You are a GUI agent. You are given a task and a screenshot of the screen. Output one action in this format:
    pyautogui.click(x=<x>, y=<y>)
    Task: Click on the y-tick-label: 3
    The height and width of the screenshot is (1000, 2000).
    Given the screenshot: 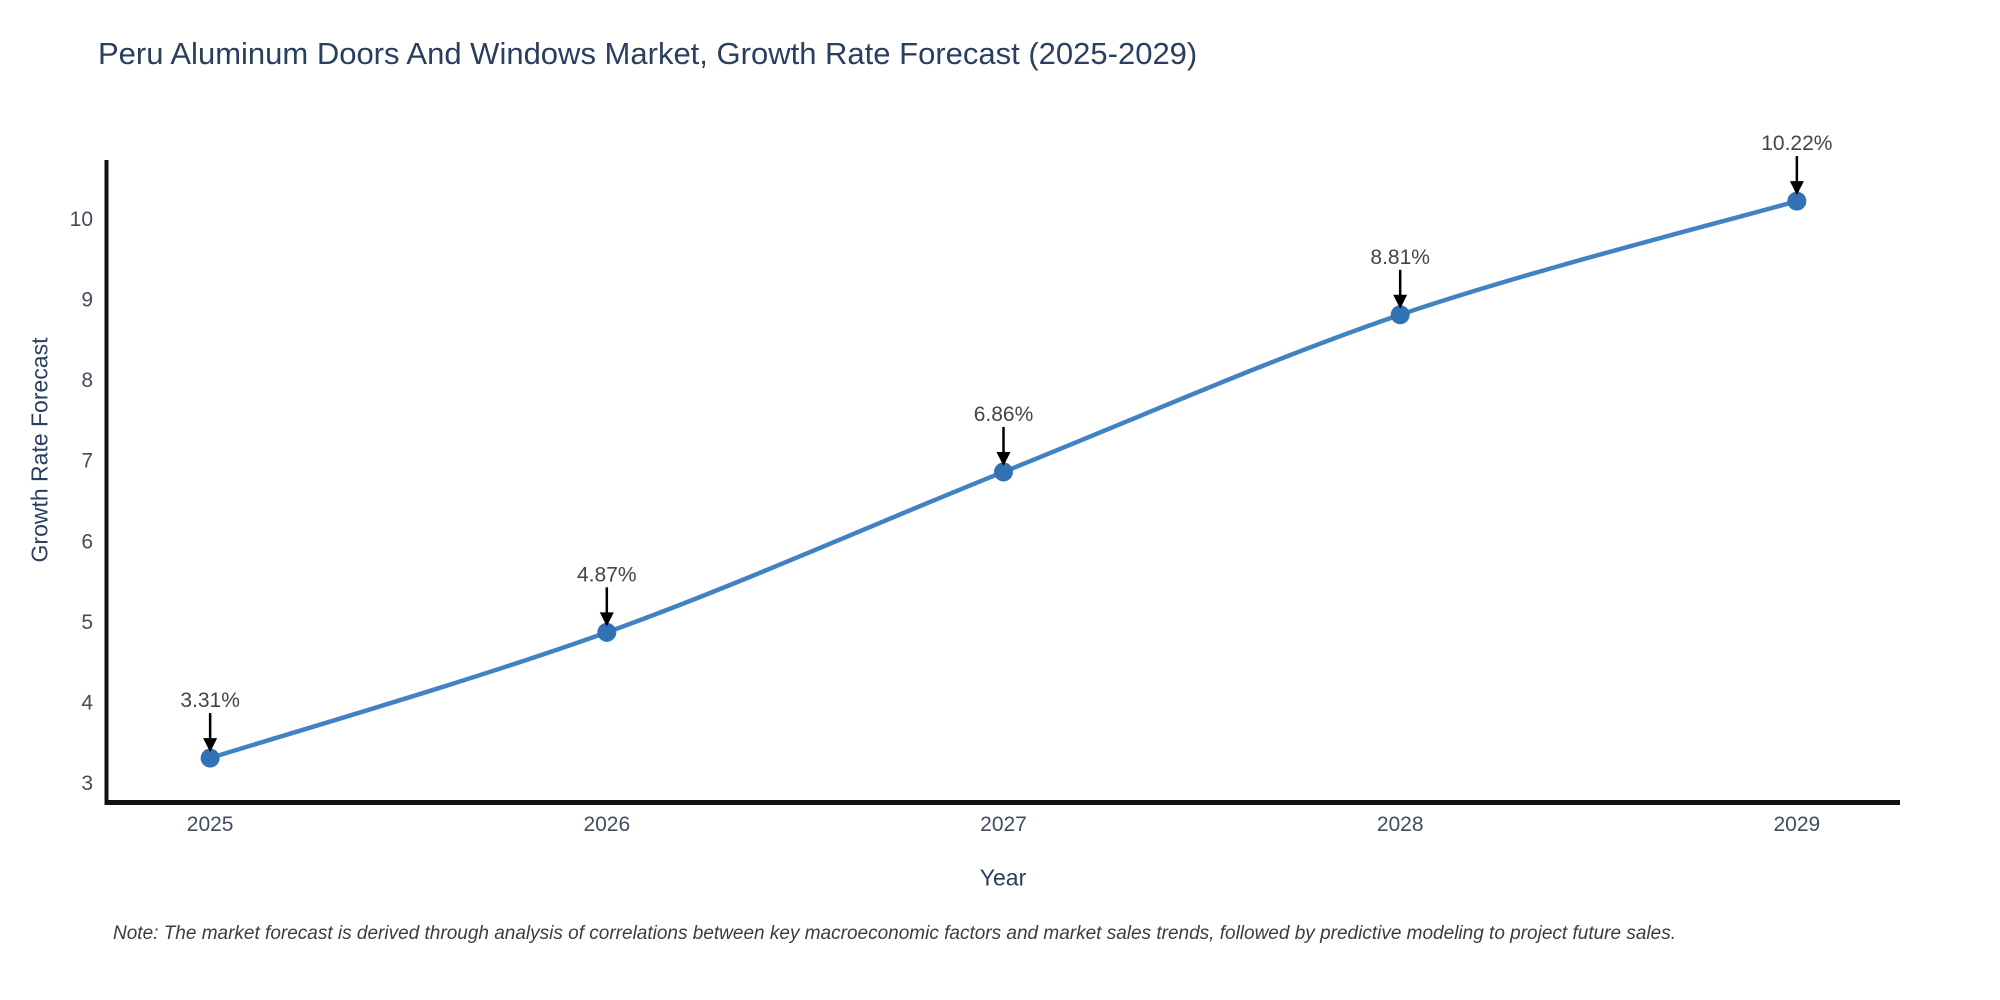 What is the action you would take?
    pyautogui.click(x=87, y=783)
    